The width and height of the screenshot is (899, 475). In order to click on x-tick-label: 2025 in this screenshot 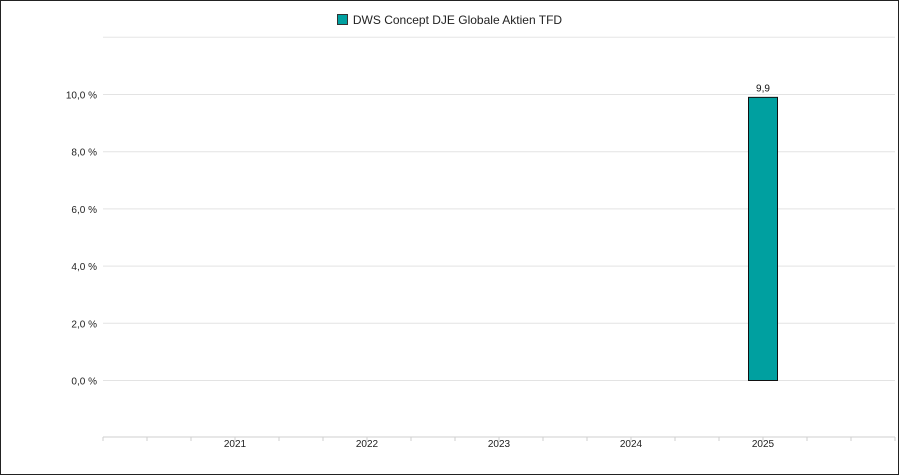, I will do `click(763, 444)`.